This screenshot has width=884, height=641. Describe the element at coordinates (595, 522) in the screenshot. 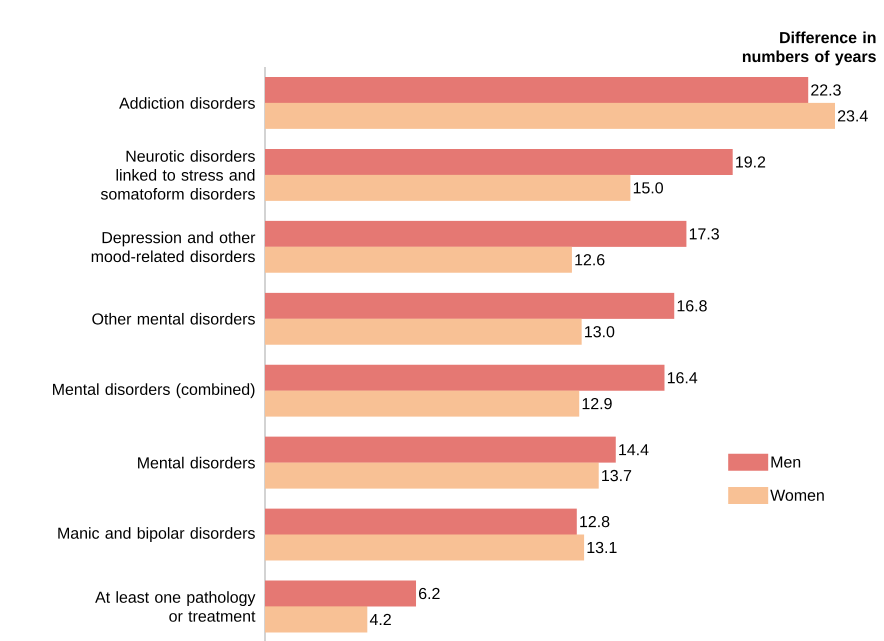

I see `data-label: 12.8` at that location.